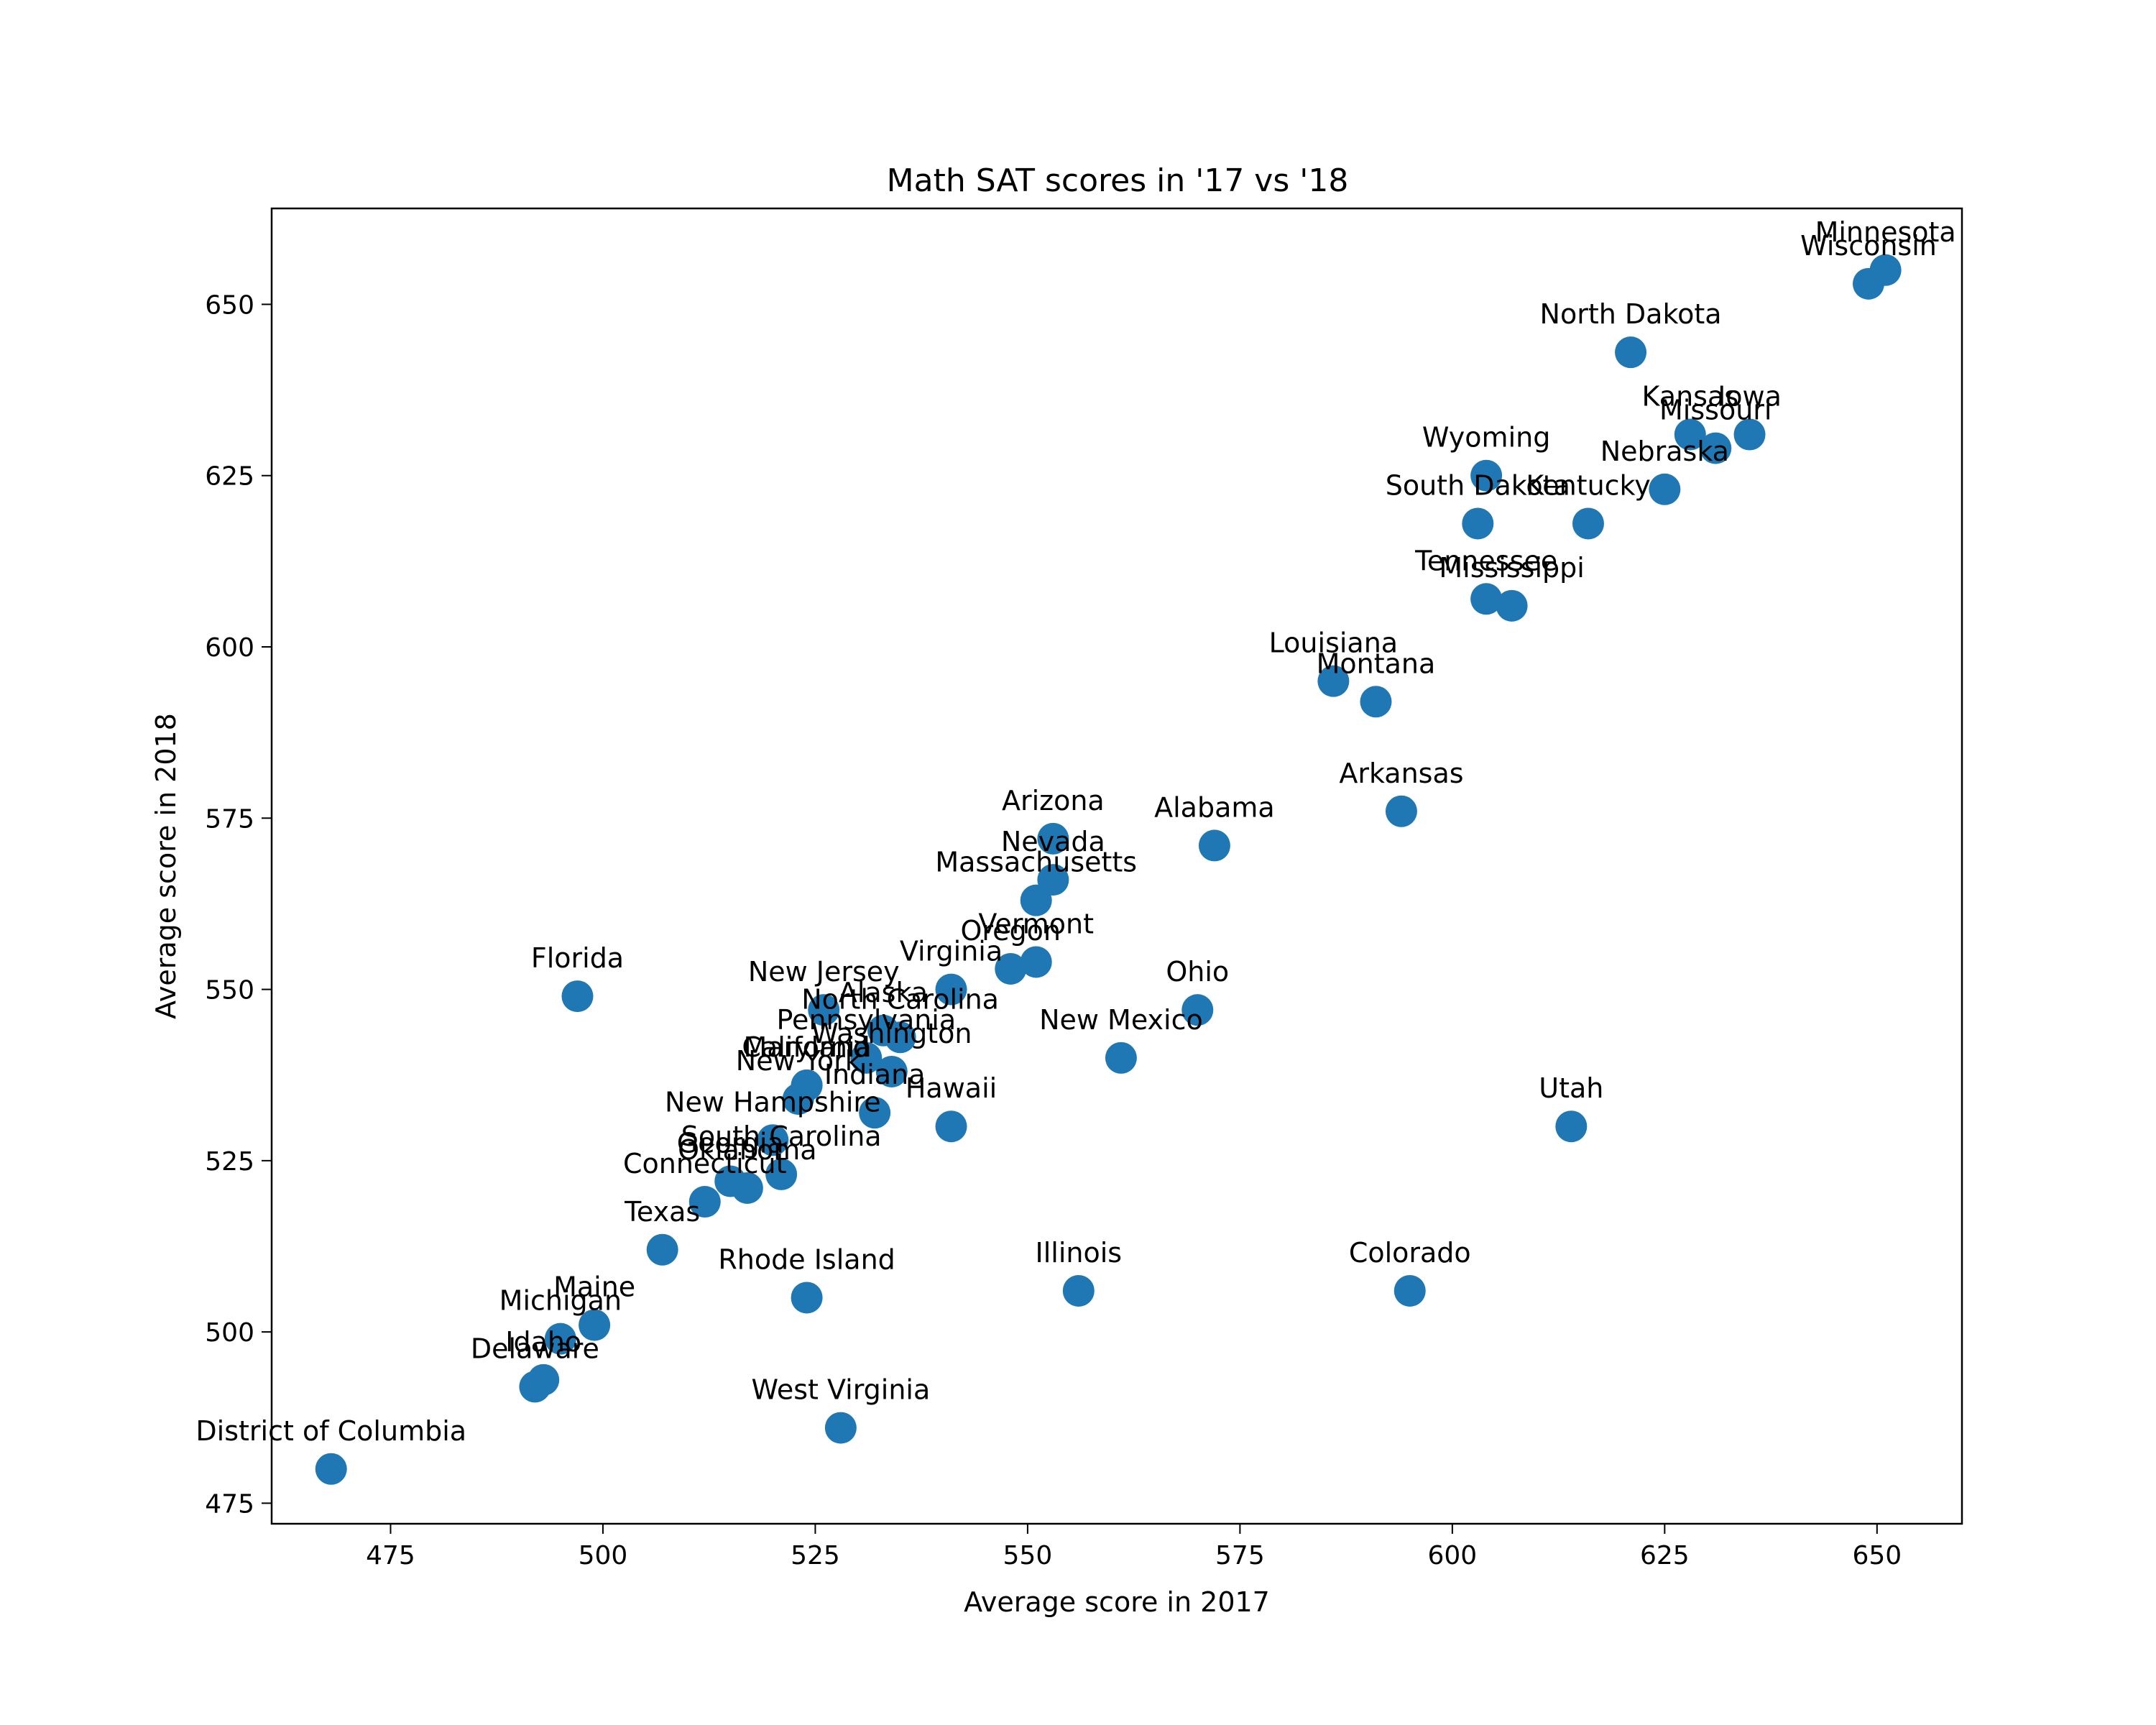 The width and height of the screenshot is (2156, 1725). Describe the element at coordinates (798, 1061) in the screenshot. I see `point-label: New York` at that location.